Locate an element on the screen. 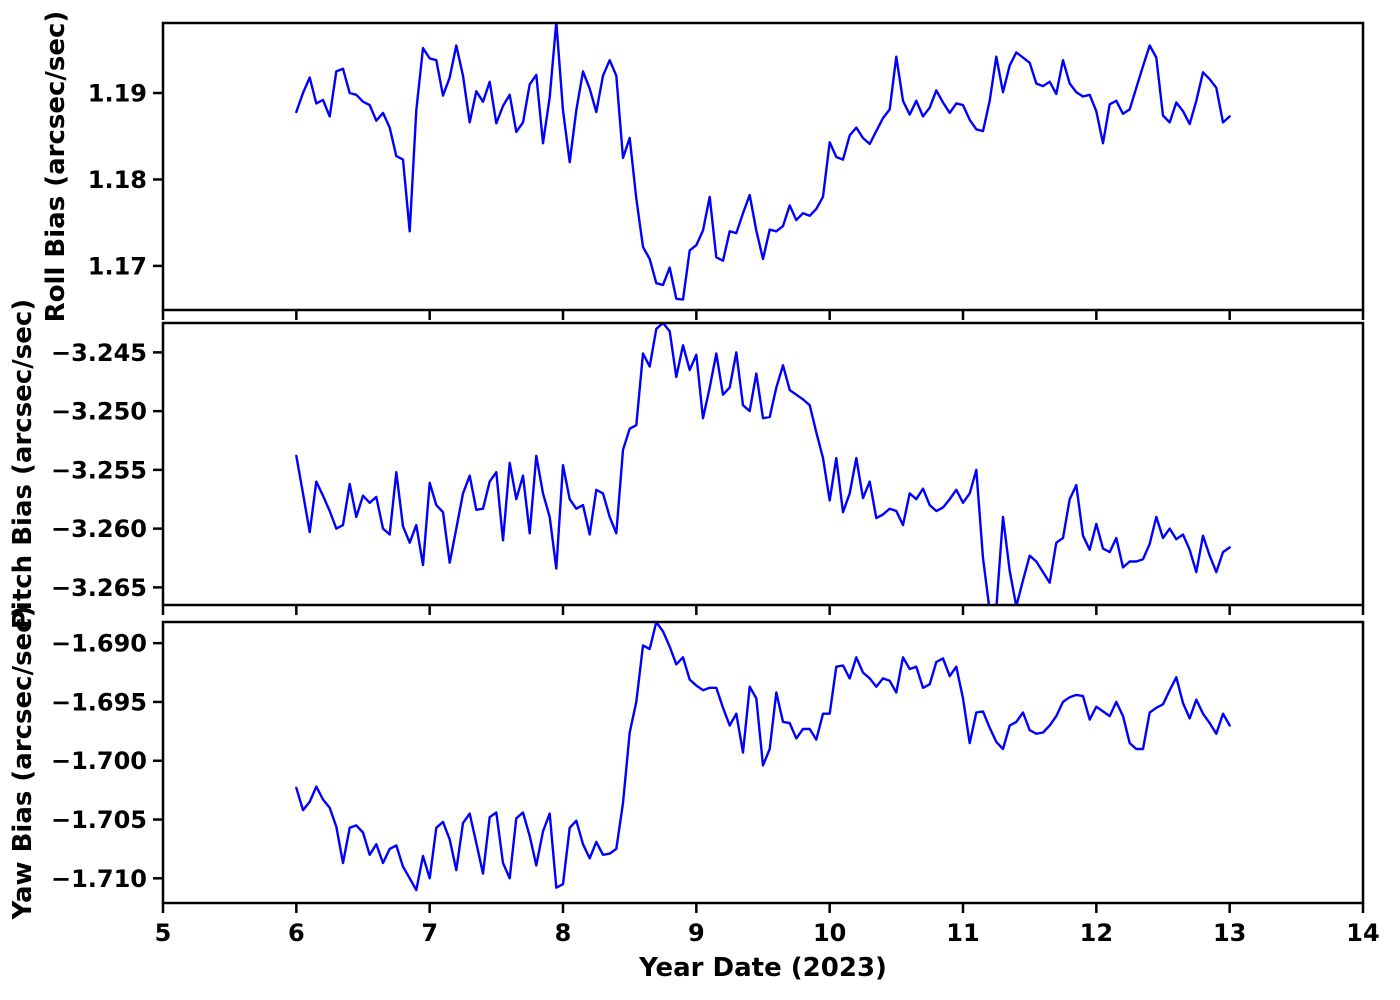 The image size is (1400, 1000). x-tick-label: 10 is located at coordinates (829, 933).